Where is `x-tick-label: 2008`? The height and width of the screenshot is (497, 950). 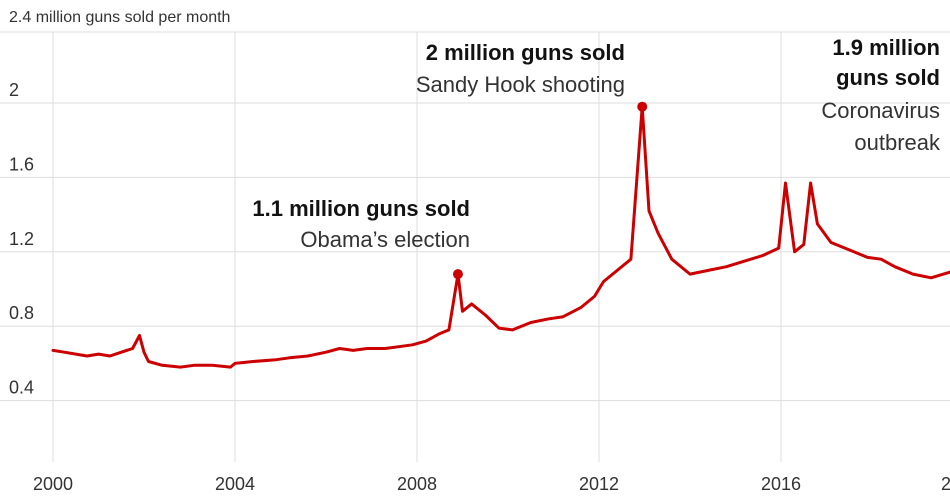
x-tick-label: 2008 is located at coordinates (417, 484).